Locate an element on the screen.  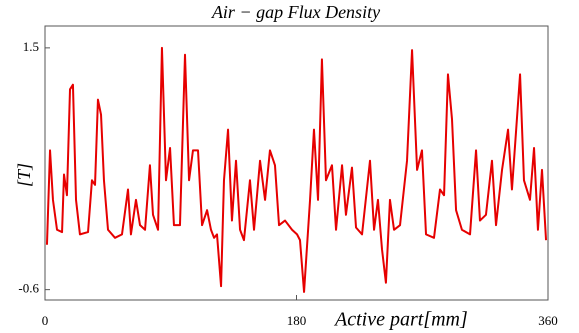
x-tick-label: 0 is located at coordinates (45, 320).